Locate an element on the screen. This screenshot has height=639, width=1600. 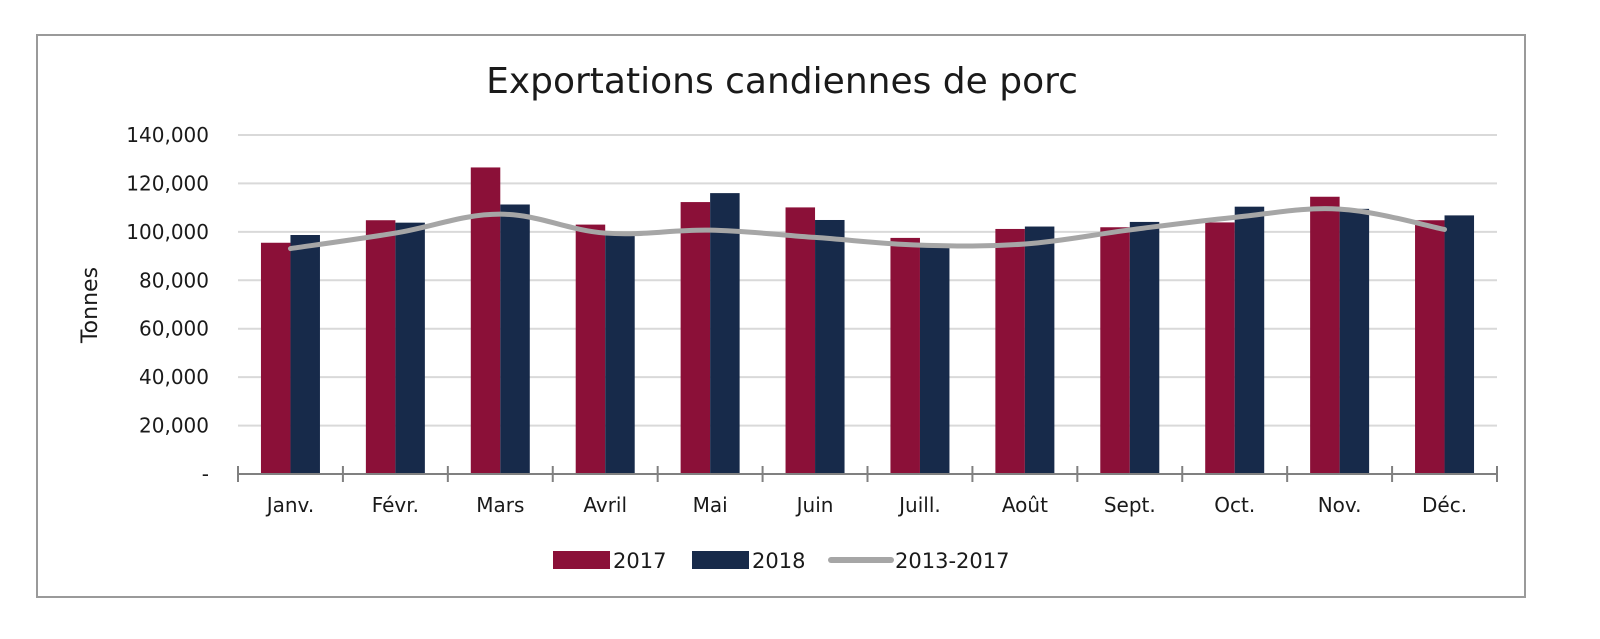
bar-2018-Janv. is located at coordinates (305, 354).